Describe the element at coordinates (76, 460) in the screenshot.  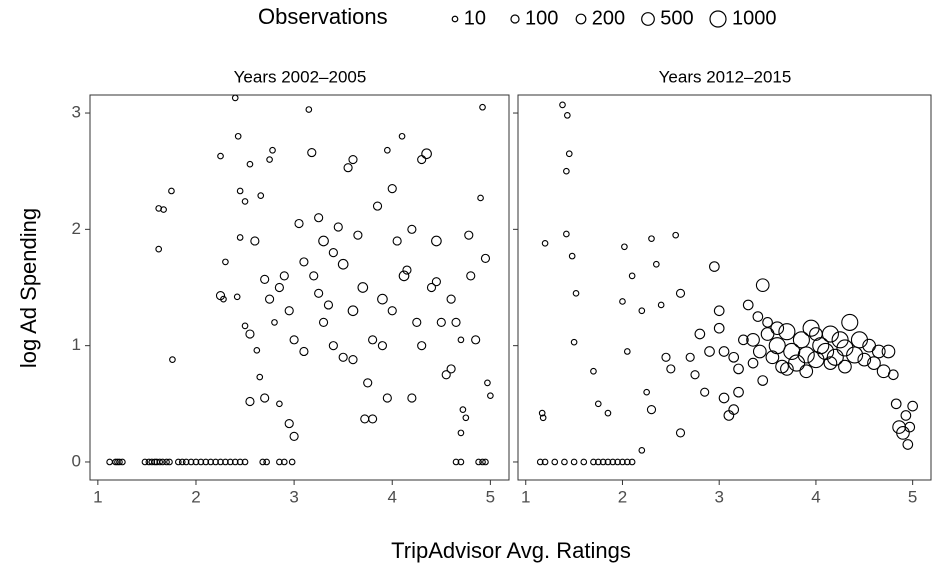
I see `y-tick-label: 0` at that location.